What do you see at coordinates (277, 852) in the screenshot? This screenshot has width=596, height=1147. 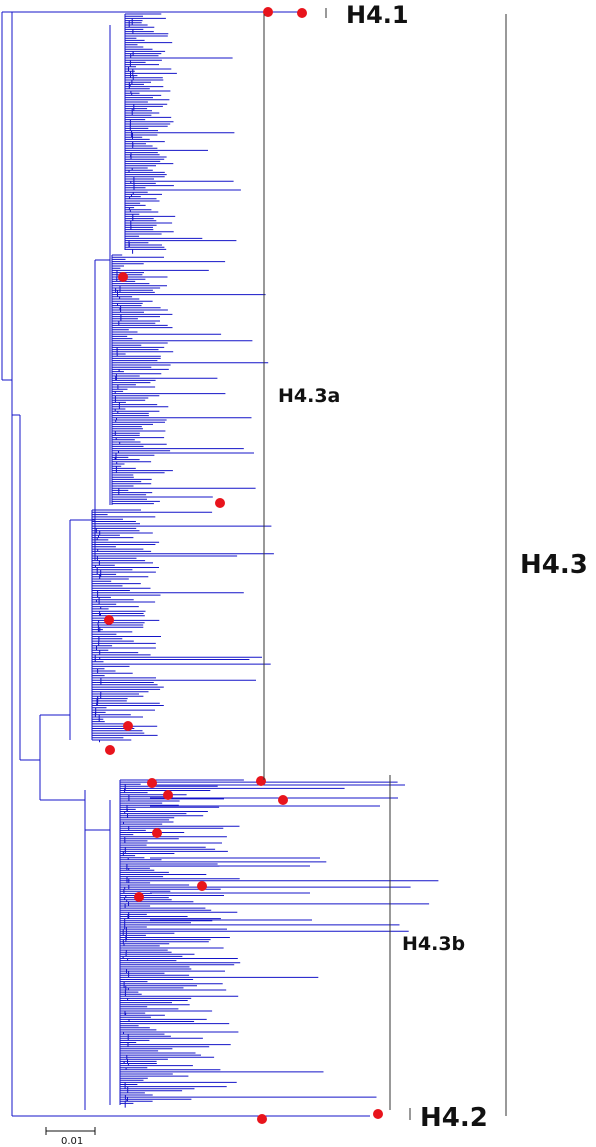 I see `long-branches` at bounding box center [277, 852].